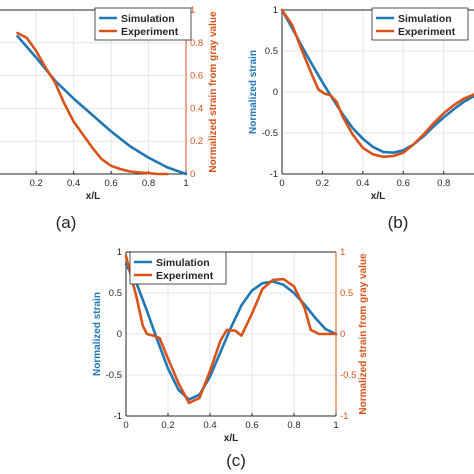 The image size is (474, 474). What do you see at coordinates (398, 222) in the screenshot?
I see `panel-label: (b)` at bounding box center [398, 222].